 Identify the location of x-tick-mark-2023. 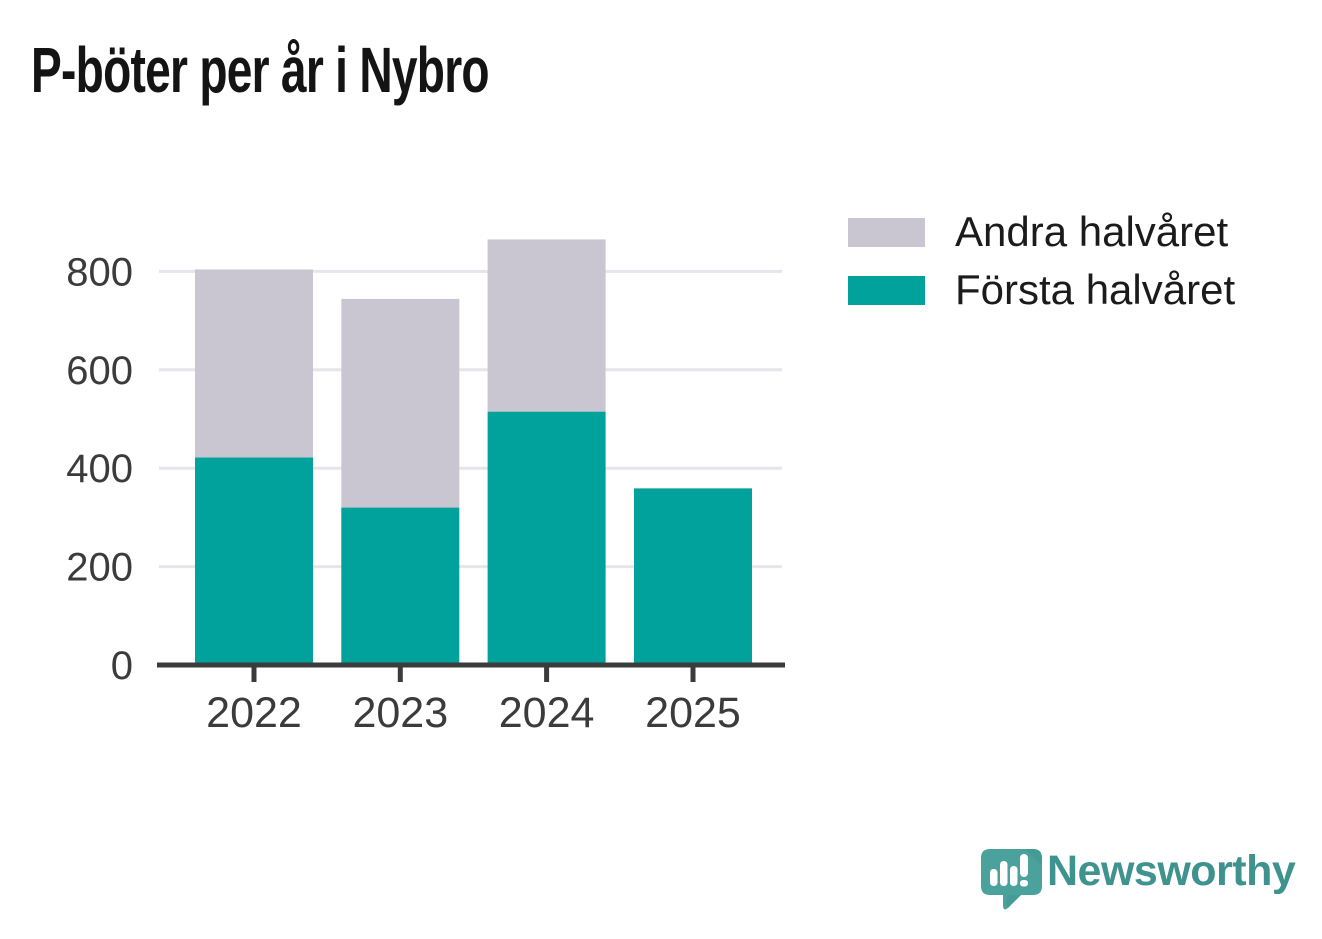
(400, 674).